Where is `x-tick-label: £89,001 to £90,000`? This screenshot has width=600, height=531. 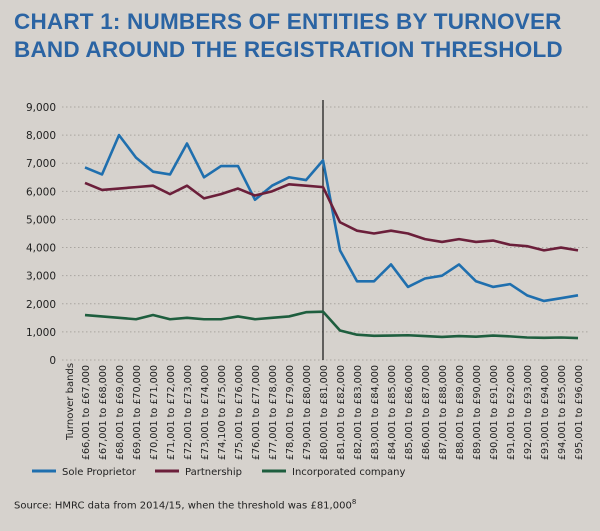
x-tick-label: £89,001 to £90,000 is located at coordinates (477, 412).